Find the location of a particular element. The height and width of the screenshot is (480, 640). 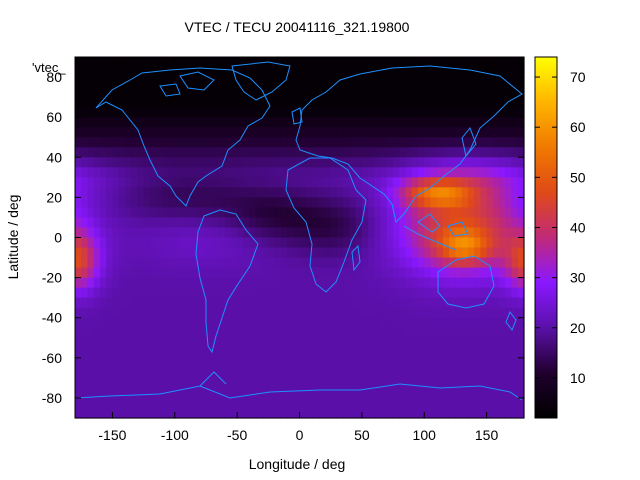

x-axis-label: Longitude / deg is located at coordinates (297, 464).